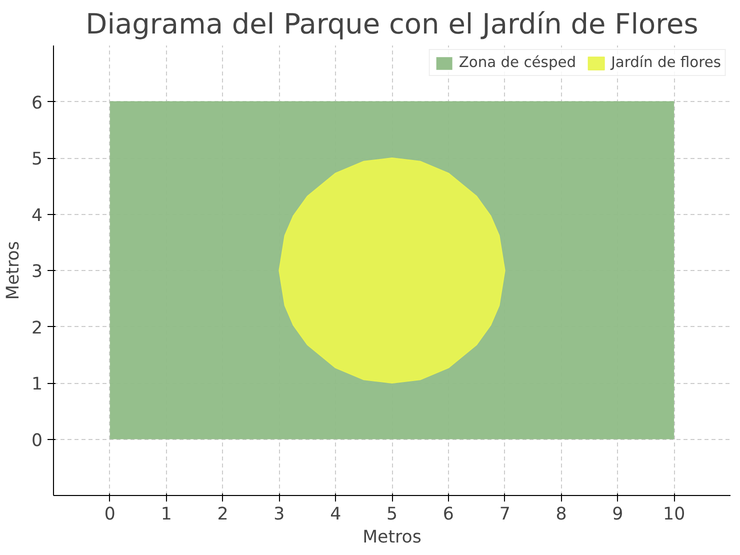 This screenshot has width=740, height=555. Describe the element at coordinates (618, 514) in the screenshot. I see `x-tick-label: 9` at that location.